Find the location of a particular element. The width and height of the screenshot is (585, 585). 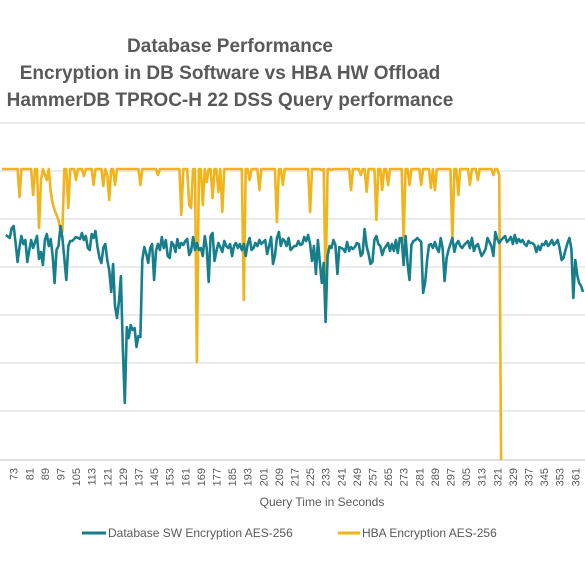

x-tick-label-81: 81 is located at coordinates (30, 474).